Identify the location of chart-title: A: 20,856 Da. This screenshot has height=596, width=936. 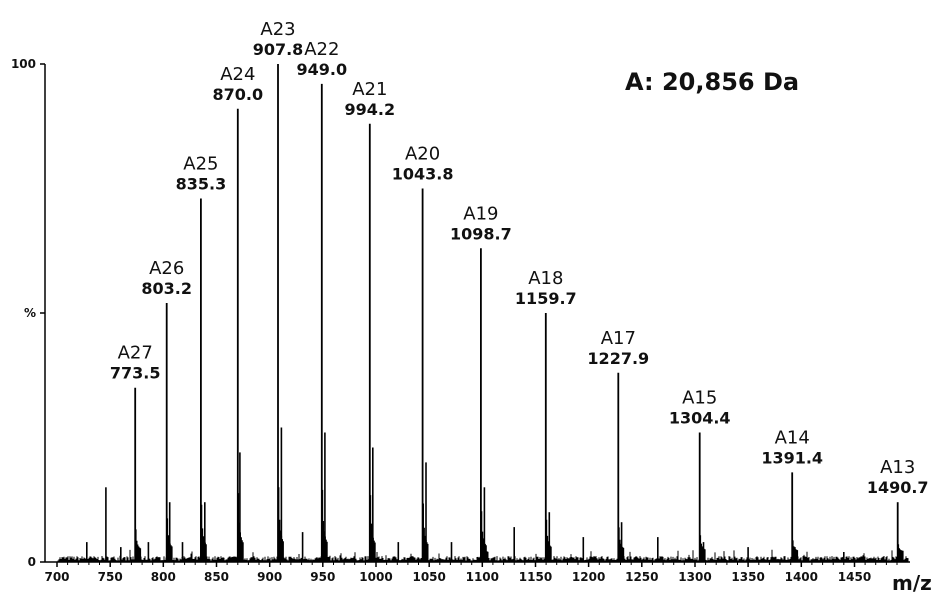
(712, 82).